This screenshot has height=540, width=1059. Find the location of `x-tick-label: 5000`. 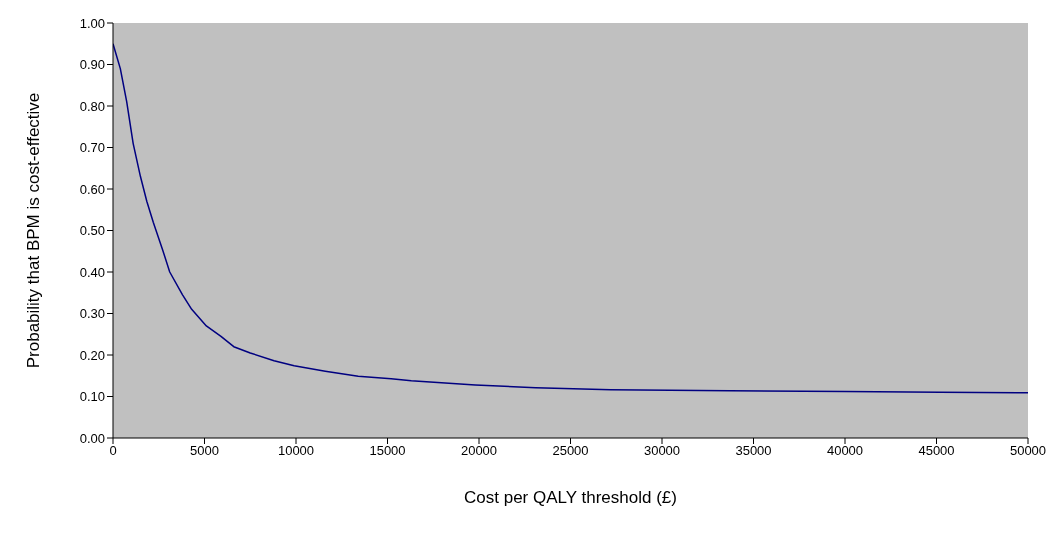

x-tick-label: 5000 is located at coordinates (204, 451).